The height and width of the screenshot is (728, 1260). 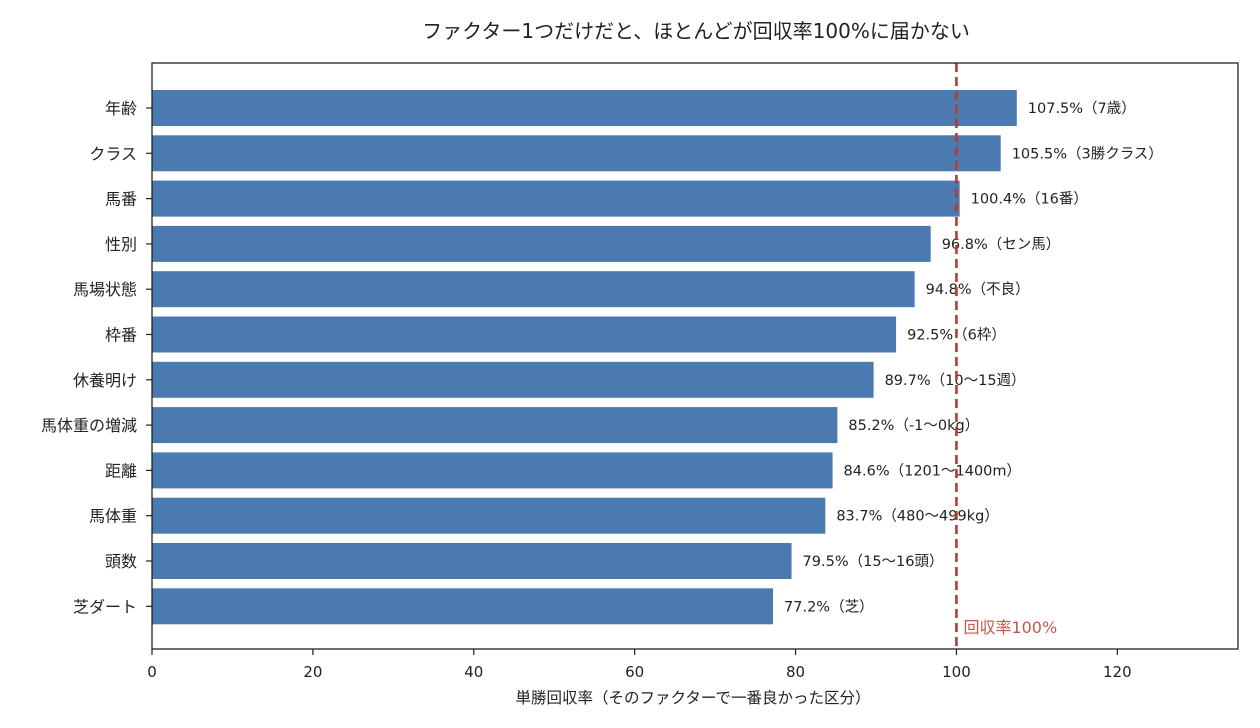 What do you see at coordinates (152, 672) in the screenshot?
I see `x-tick-label: 0` at bounding box center [152, 672].